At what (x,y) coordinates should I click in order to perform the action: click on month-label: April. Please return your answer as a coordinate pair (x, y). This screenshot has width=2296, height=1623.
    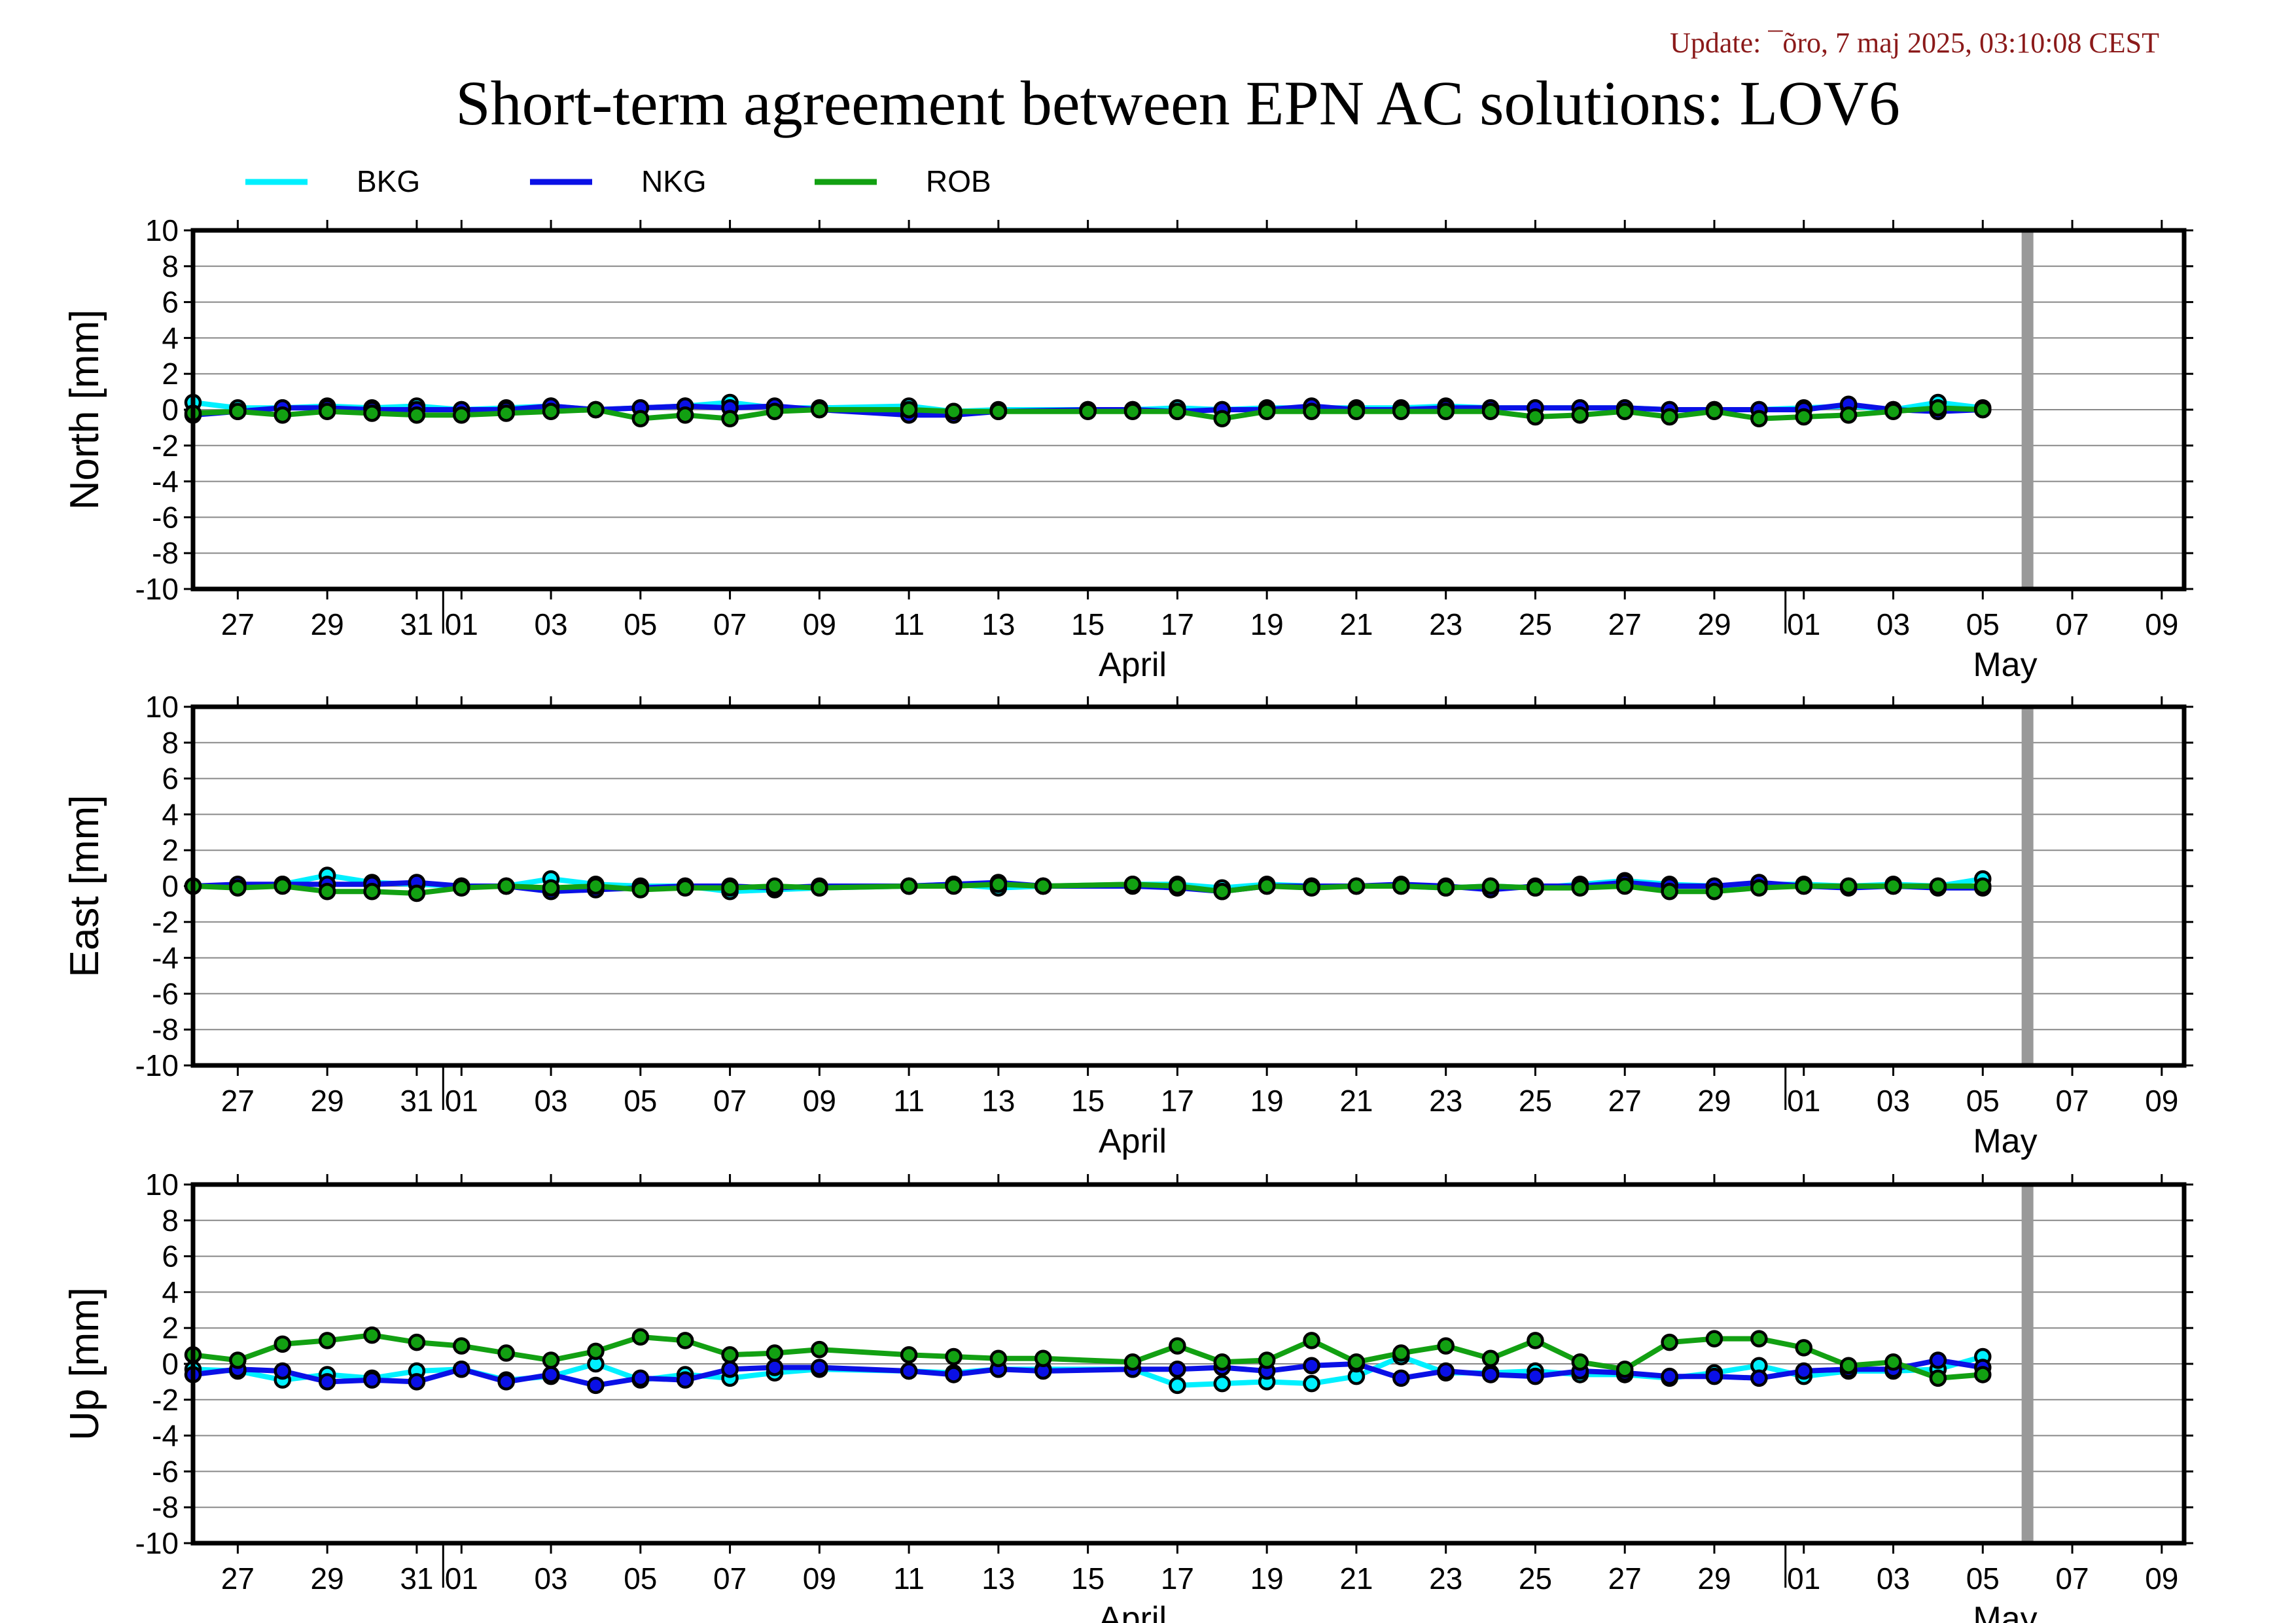
    Looking at the image, I should click on (1133, 665).